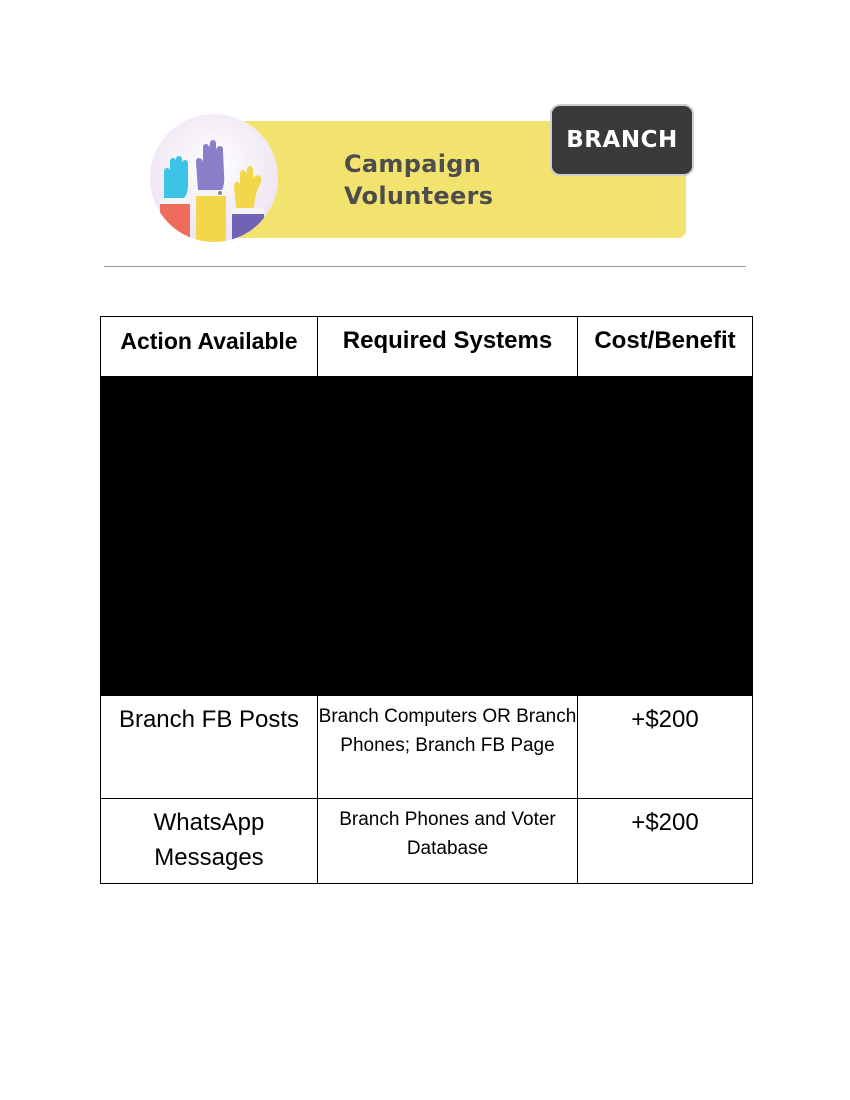  I want to click on branch-badge: BRANCH, so click(622, 140).